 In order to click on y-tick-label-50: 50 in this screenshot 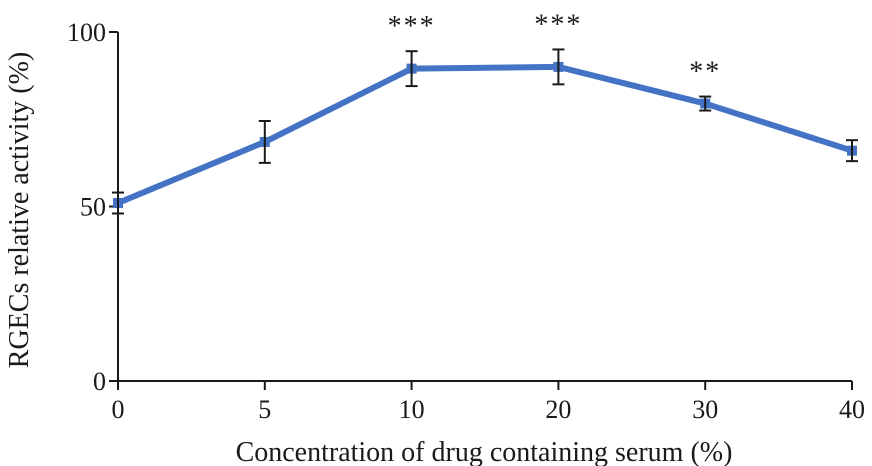, I will do `click(93, 207)`.